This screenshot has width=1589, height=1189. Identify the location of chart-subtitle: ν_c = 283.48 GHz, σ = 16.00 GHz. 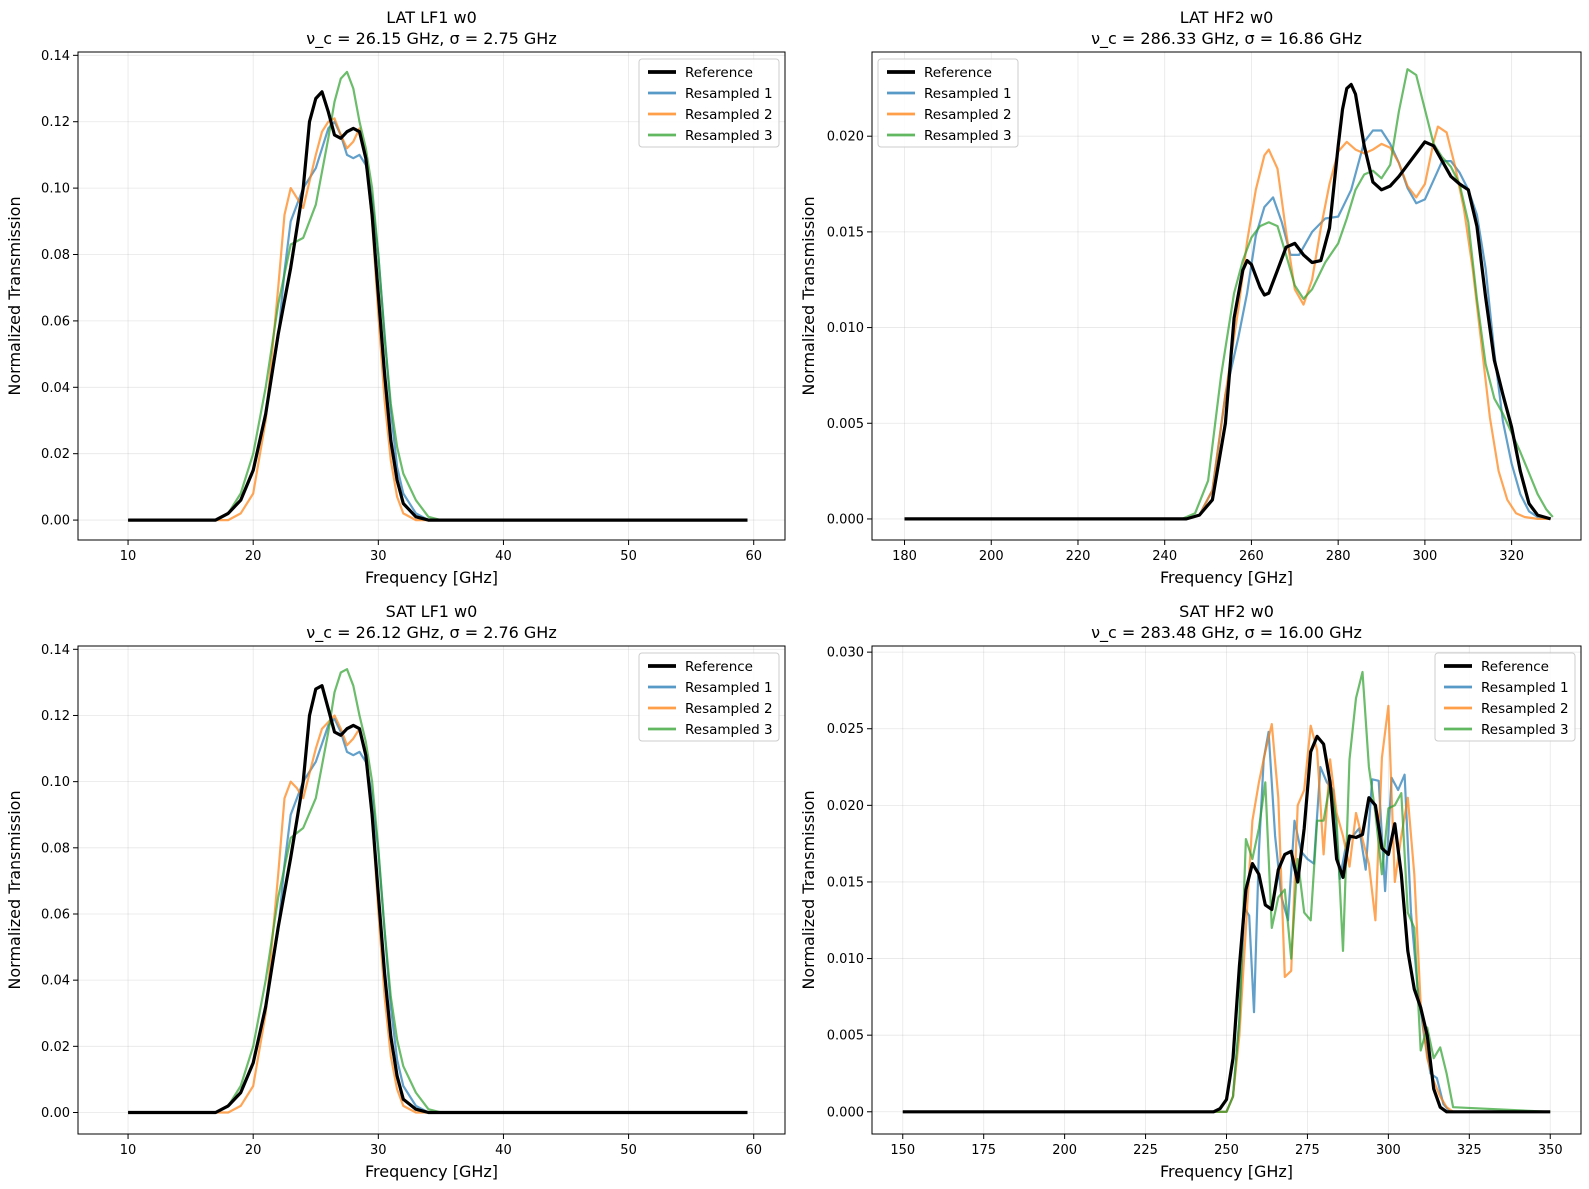
(1226, 633).